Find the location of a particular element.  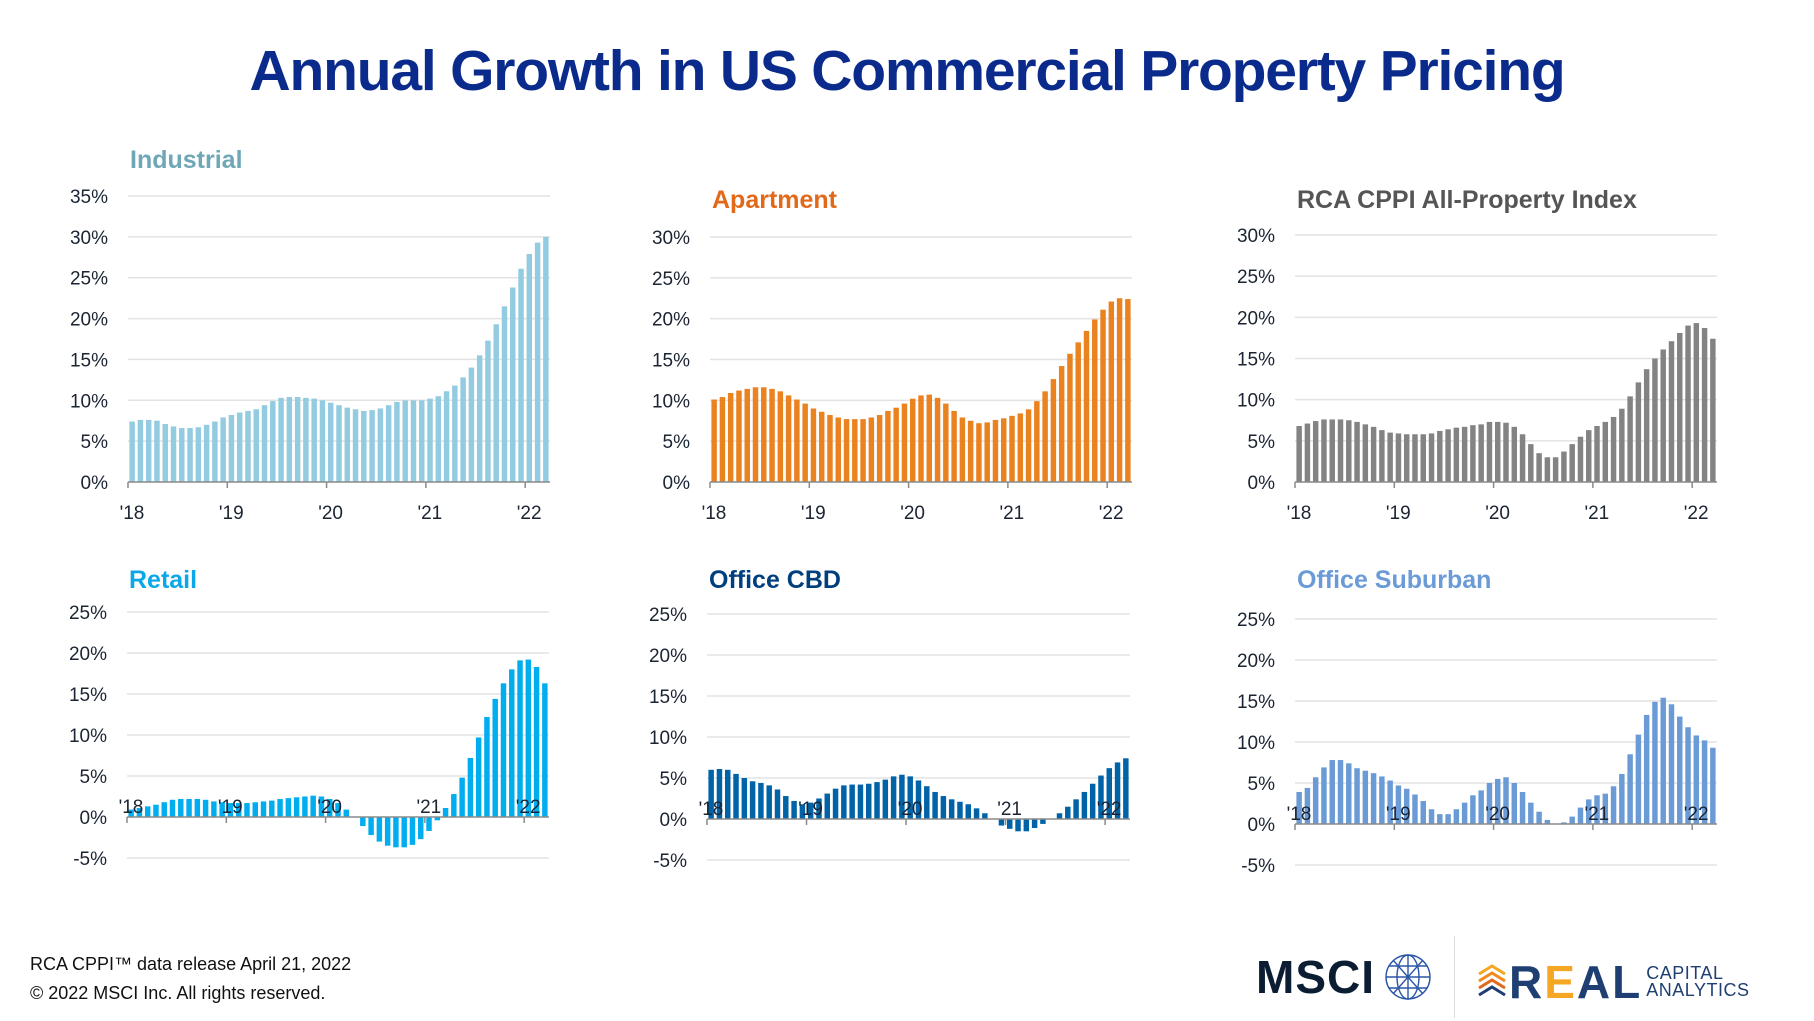

x-tick-label: '20 is located at coordinates (329, 807).